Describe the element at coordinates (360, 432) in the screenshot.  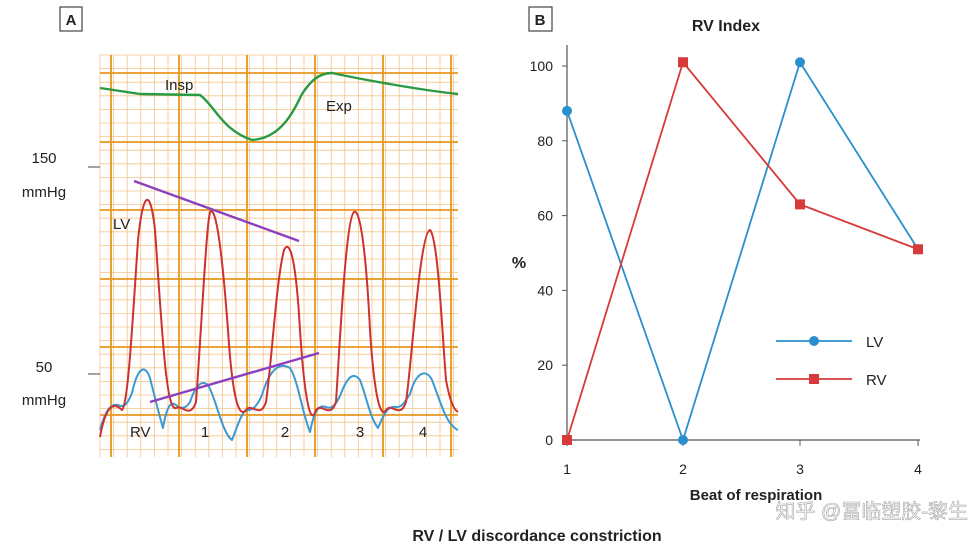
I see `beat-label-3: 3` at that location.